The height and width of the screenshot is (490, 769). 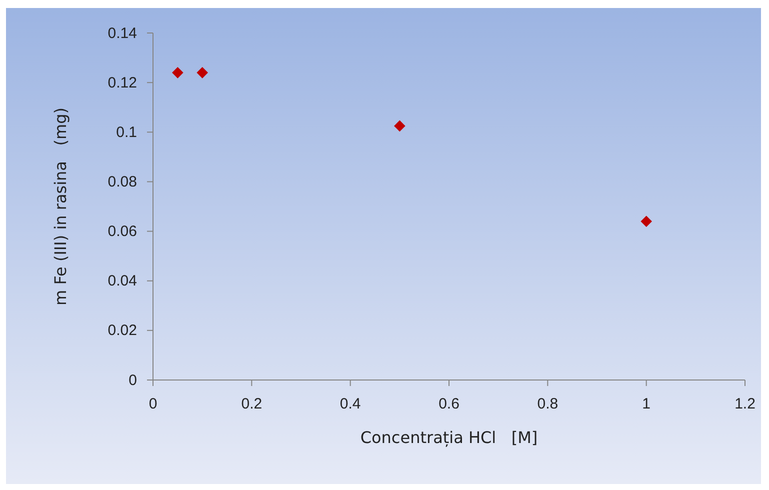 What do you see at coordinates (547, 404) in the screenshot?
I see `x-tick-label: 0.8` at bounding box center [547, 404].